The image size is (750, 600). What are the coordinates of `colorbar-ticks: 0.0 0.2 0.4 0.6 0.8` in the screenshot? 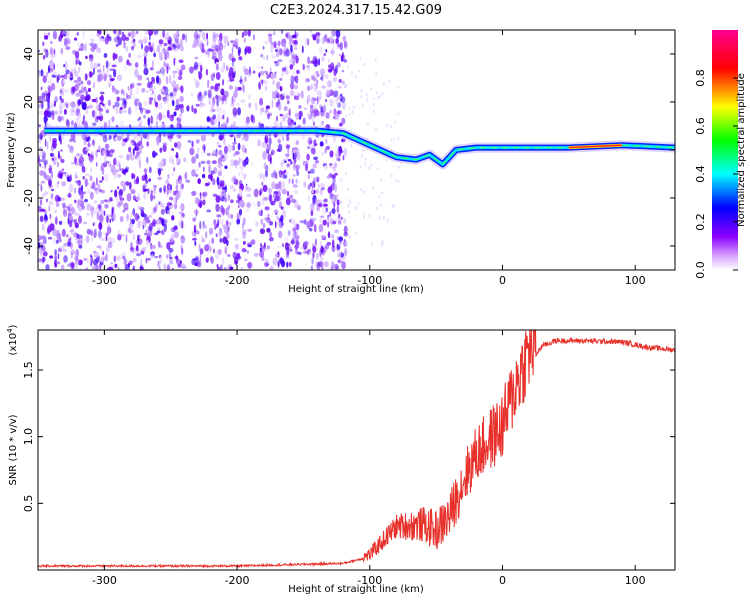 It's located at (716, 174).